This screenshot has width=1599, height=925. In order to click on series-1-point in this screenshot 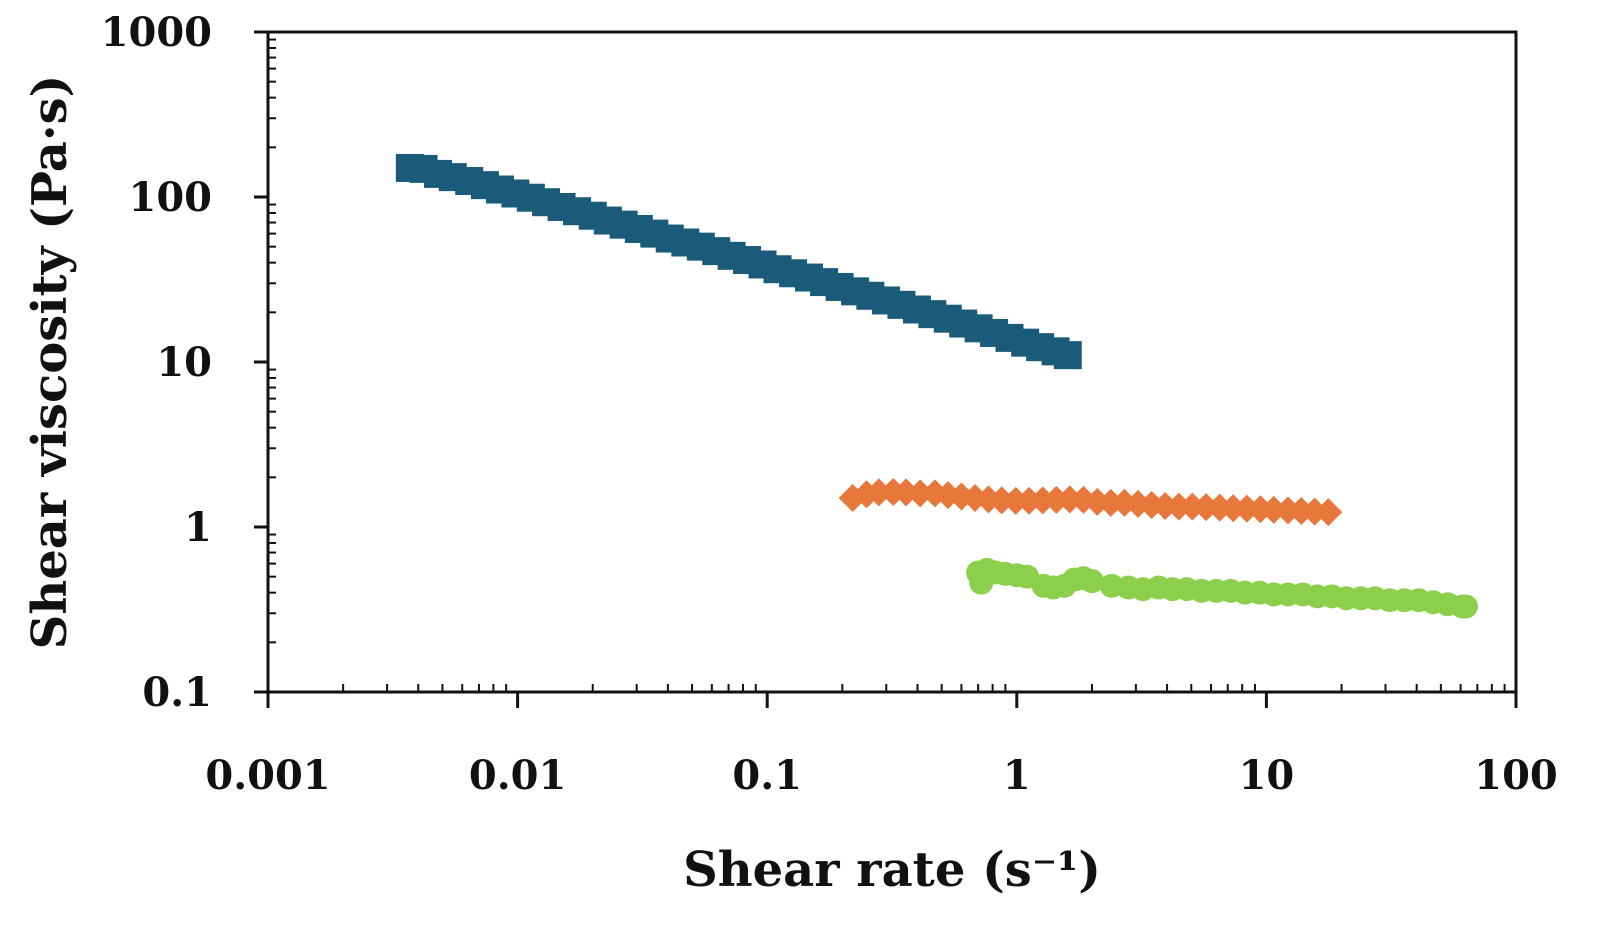, I will do `click(1067, 355)`.